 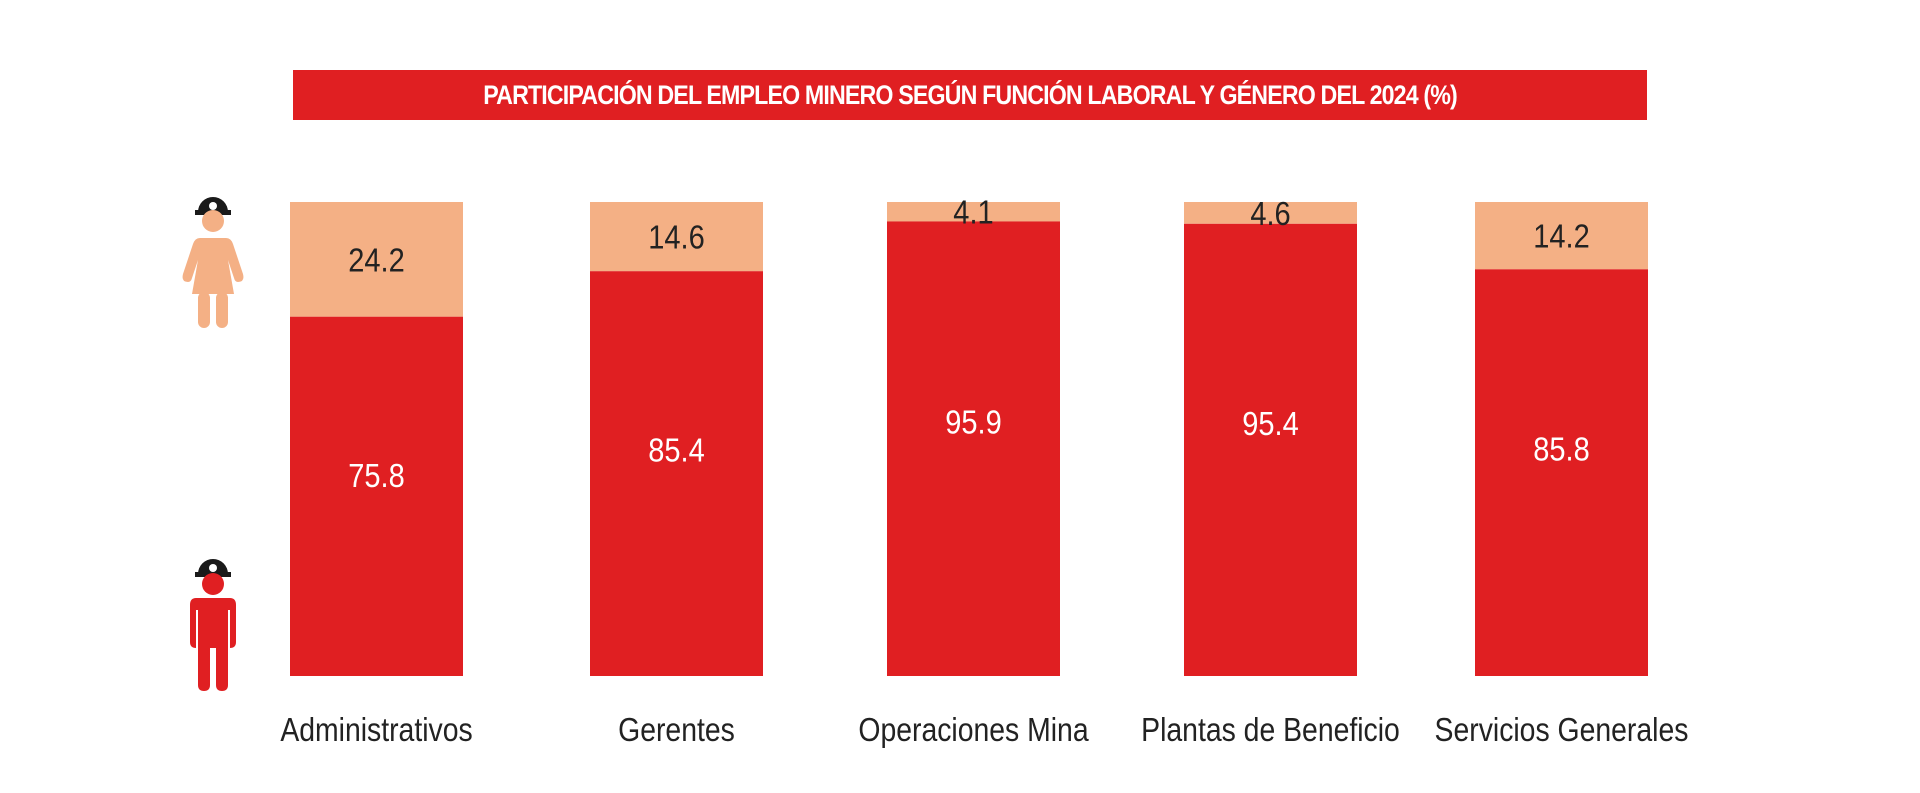 I want to click on data-label-men: 85.8, so click(x=1561, y=449).